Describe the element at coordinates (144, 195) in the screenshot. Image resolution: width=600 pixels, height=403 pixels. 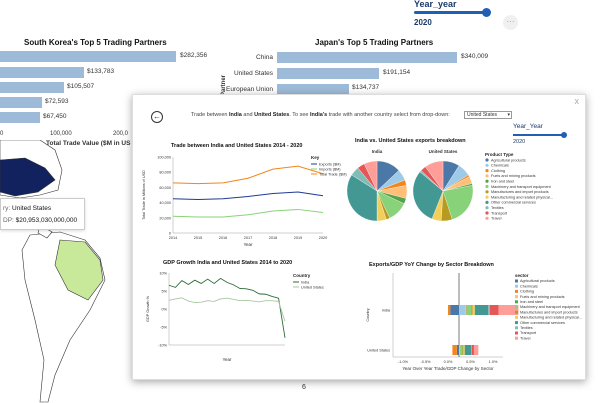
I see `y-axis-label: Total Trade in Millions of USD` at that location.